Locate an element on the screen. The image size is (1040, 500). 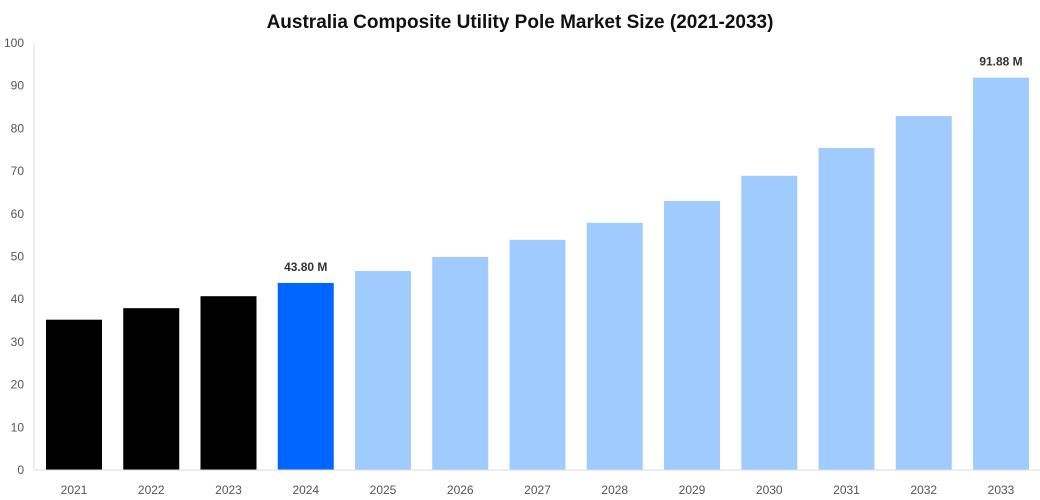
x-tick-label: 2029 is located at coordinates (692, 490).